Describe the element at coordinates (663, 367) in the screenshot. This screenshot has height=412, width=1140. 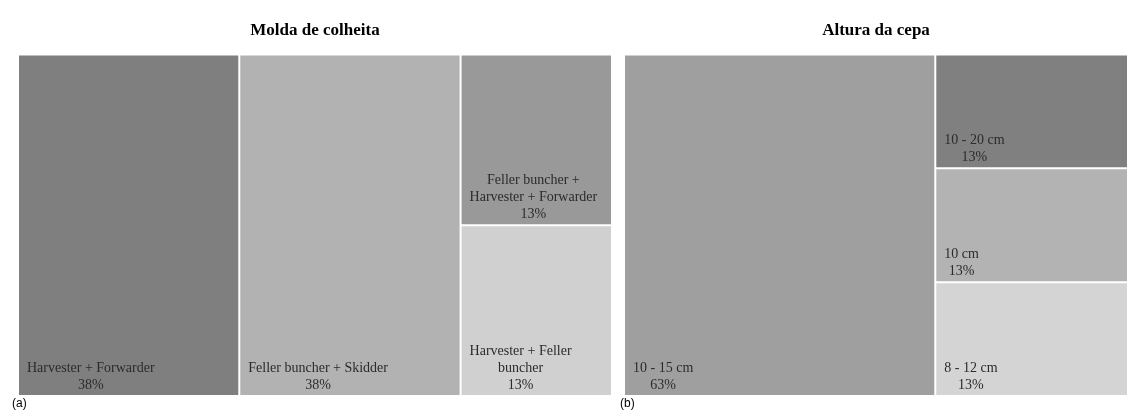
I see `category-label: 10 - 15 cm` at that location.